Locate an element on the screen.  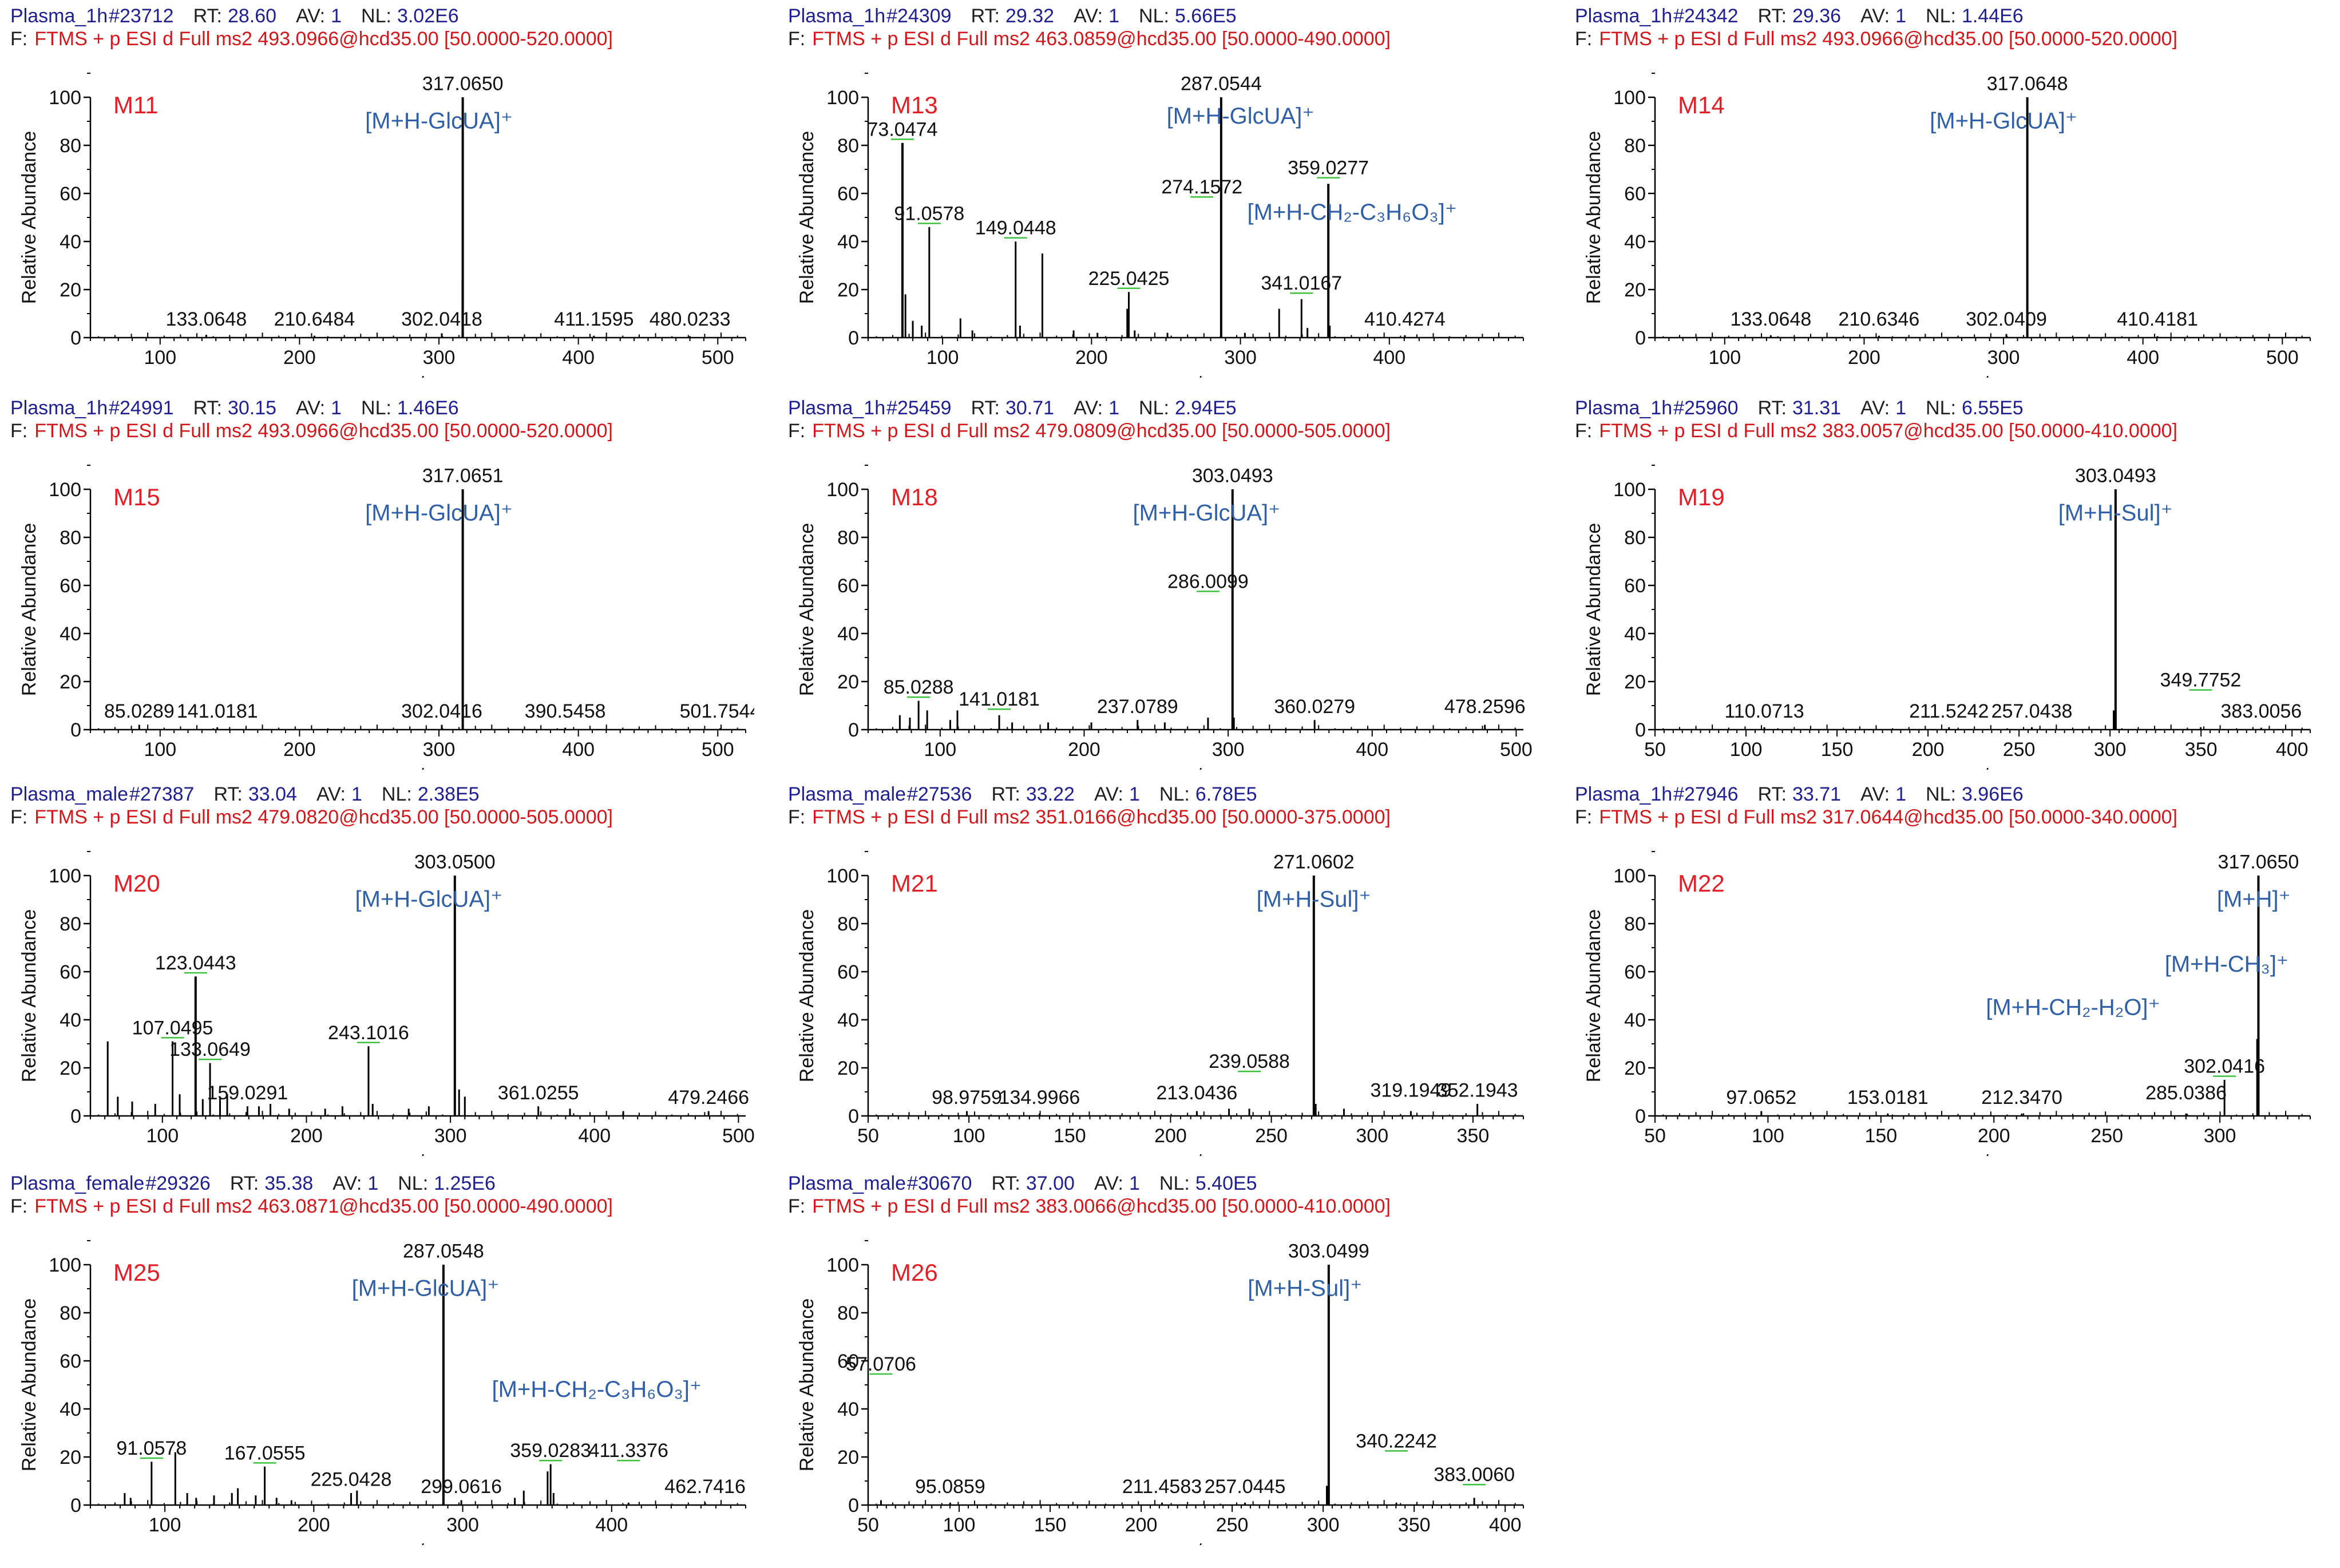
scan-header: Plasma_1h#24342 RT: 29.36 AV: 1 NL: 1.44E6 is located at coordinates (1799, 16).